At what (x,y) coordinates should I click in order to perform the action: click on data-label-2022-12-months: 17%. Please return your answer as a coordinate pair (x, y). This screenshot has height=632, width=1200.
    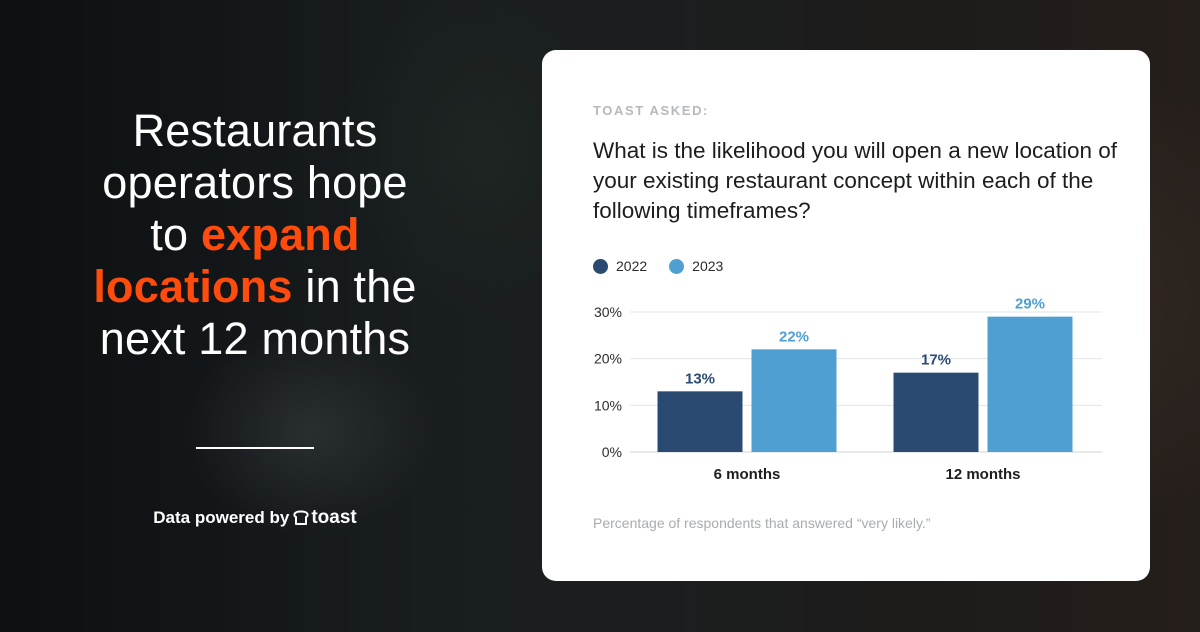
    Looking at the image, I should click on (936, 360).